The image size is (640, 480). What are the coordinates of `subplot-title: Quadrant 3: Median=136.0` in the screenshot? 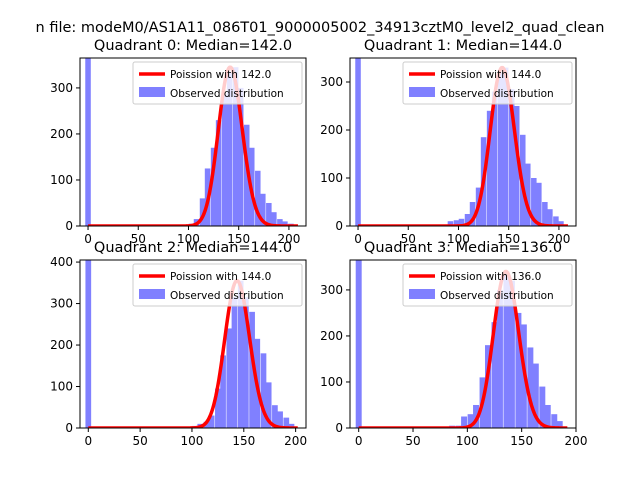 It's located at (463, 248).